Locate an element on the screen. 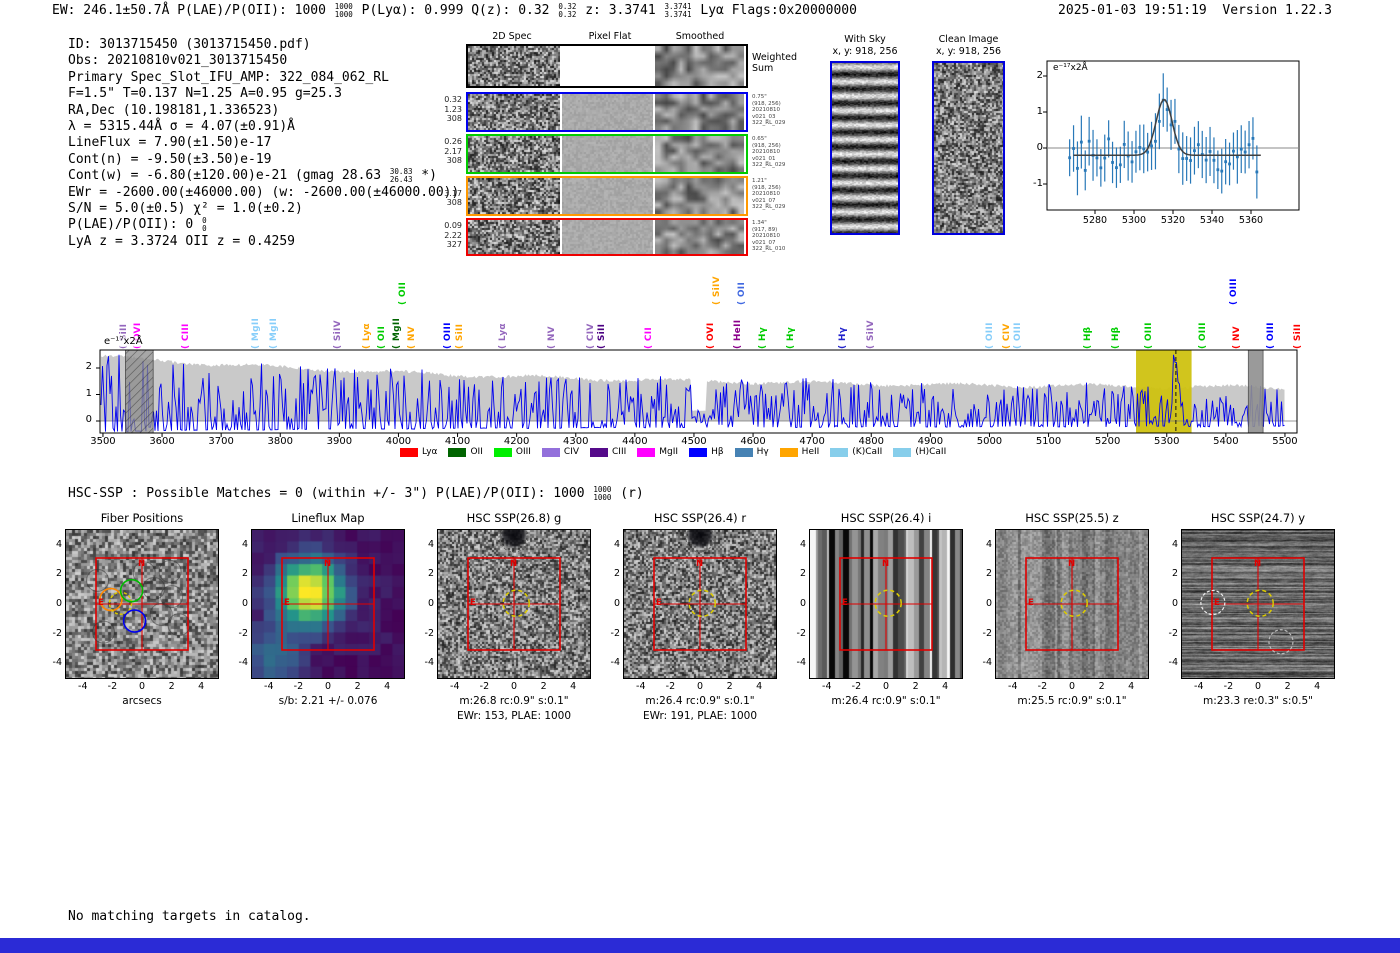 Image resolution: width=1400 pixels, height=953 pixels. header-text: EW: 246.1±50.7Å P(LAE)/P(OII): 1000 is located at coordinates (193, 10).